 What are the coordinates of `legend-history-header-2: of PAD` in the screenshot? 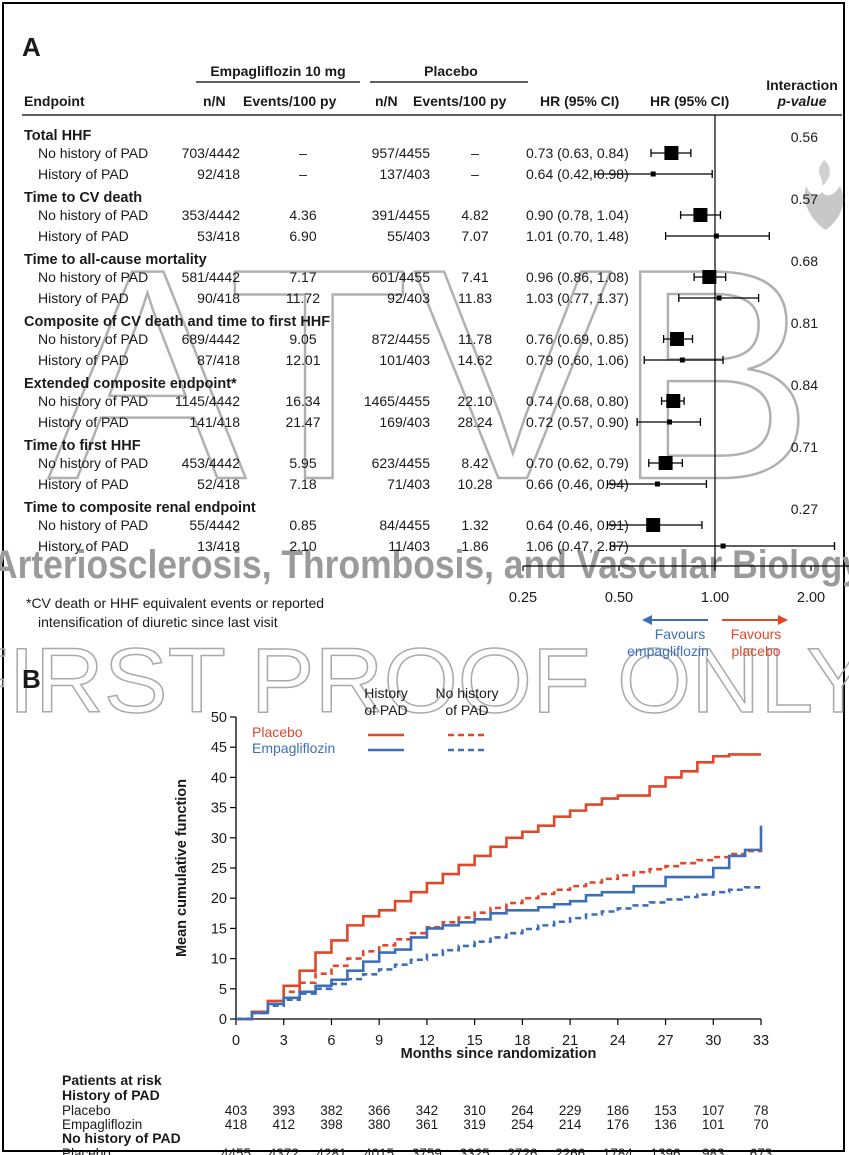 It's located at (385, 710).